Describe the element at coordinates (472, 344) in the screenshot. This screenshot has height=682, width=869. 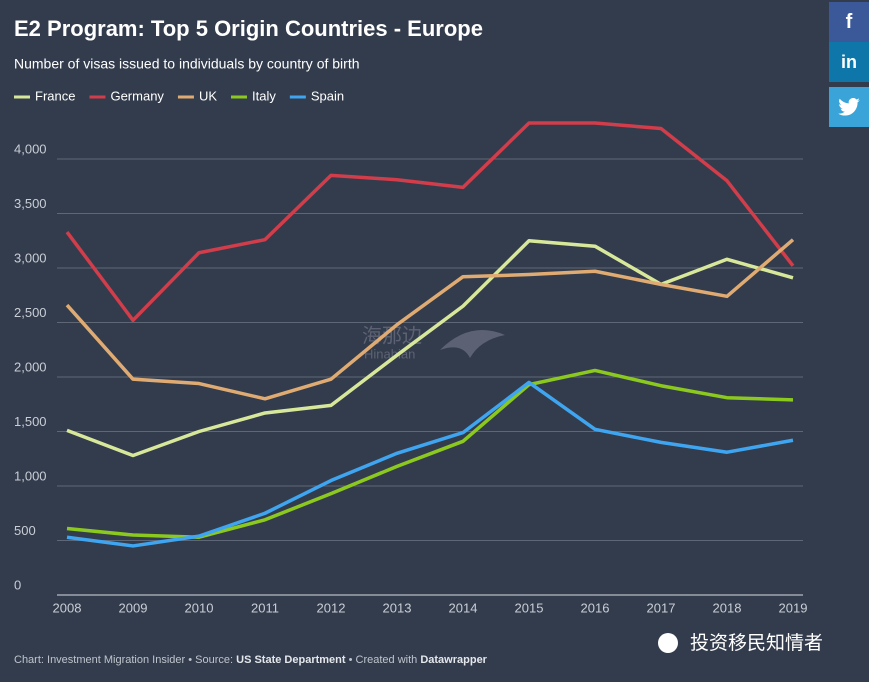
I see `watermark-logo` at that location.